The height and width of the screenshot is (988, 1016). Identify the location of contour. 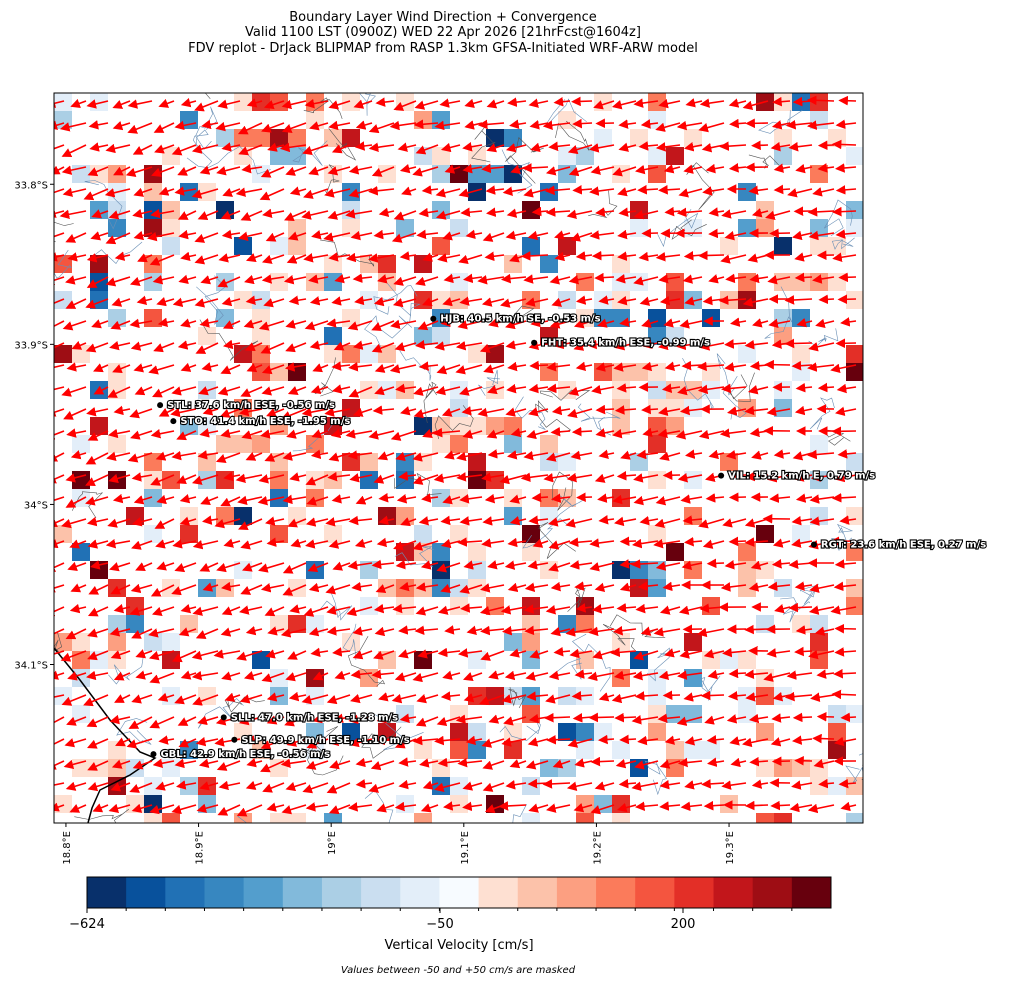
(869, 779).